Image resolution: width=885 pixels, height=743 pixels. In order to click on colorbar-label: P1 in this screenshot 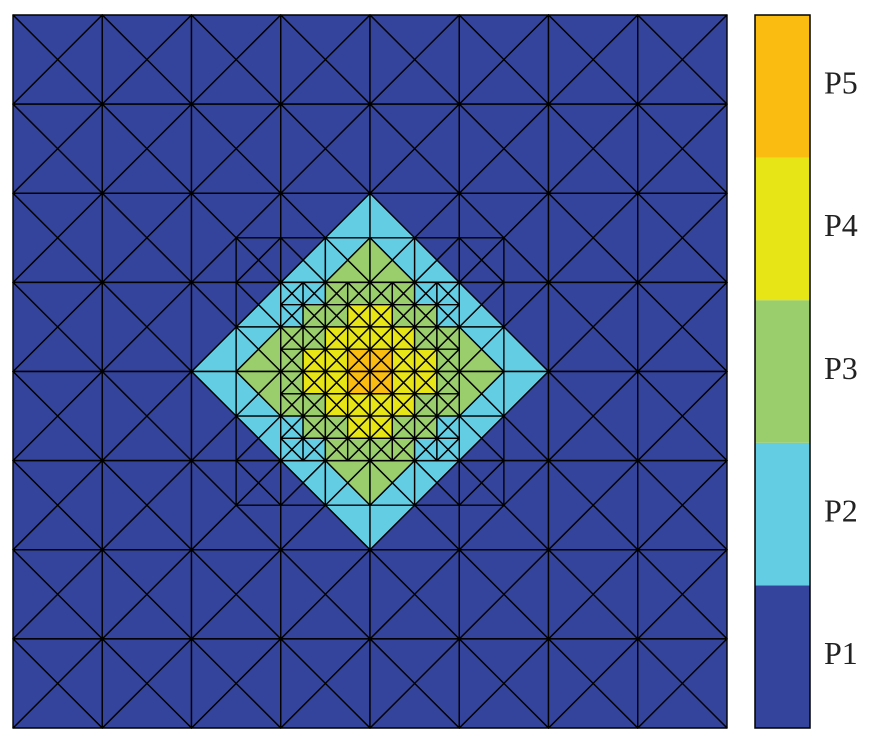, I will do `click(841, 653)`.